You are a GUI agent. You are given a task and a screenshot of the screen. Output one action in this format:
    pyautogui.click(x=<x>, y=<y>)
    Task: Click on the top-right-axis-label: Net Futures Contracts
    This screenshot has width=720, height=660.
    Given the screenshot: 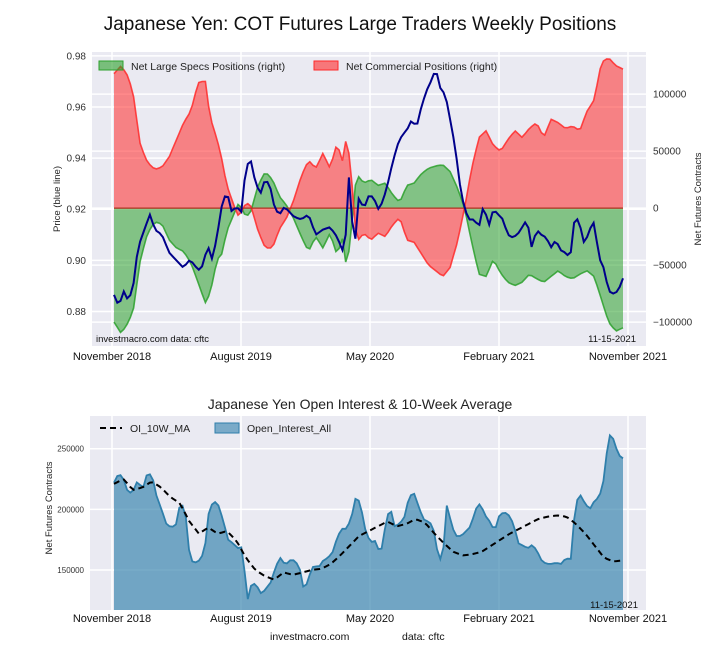 What is the action you would take?
    pyautogui.click(x=698, y=198)
    